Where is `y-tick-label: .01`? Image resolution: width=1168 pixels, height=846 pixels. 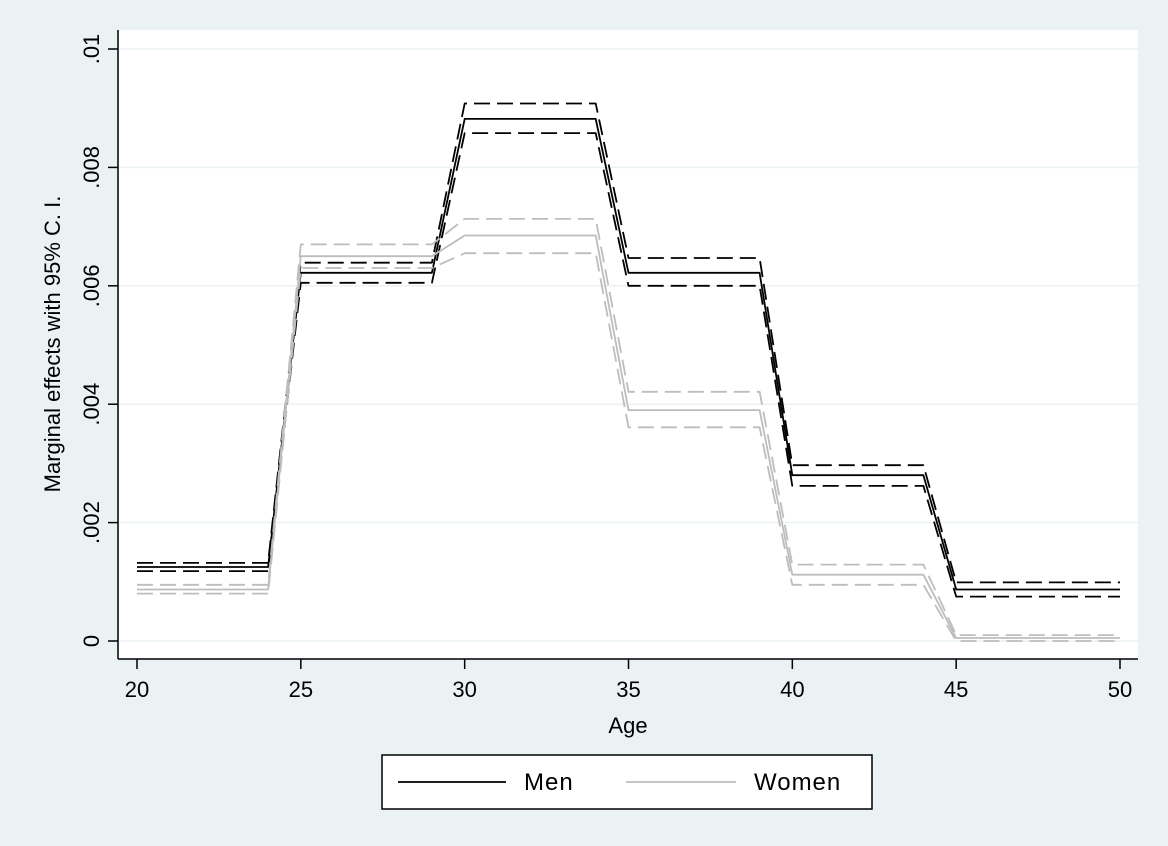
y-tick-label: .01 is located at coordinates (91, 49).